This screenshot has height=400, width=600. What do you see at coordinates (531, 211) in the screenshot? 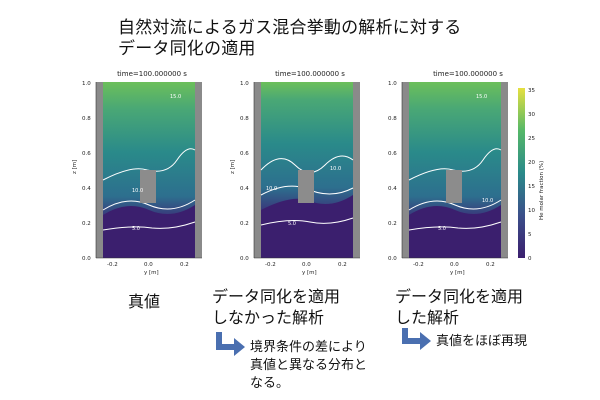
I see `colorbar-tick-label: 10` at bounding box center [531, 211].